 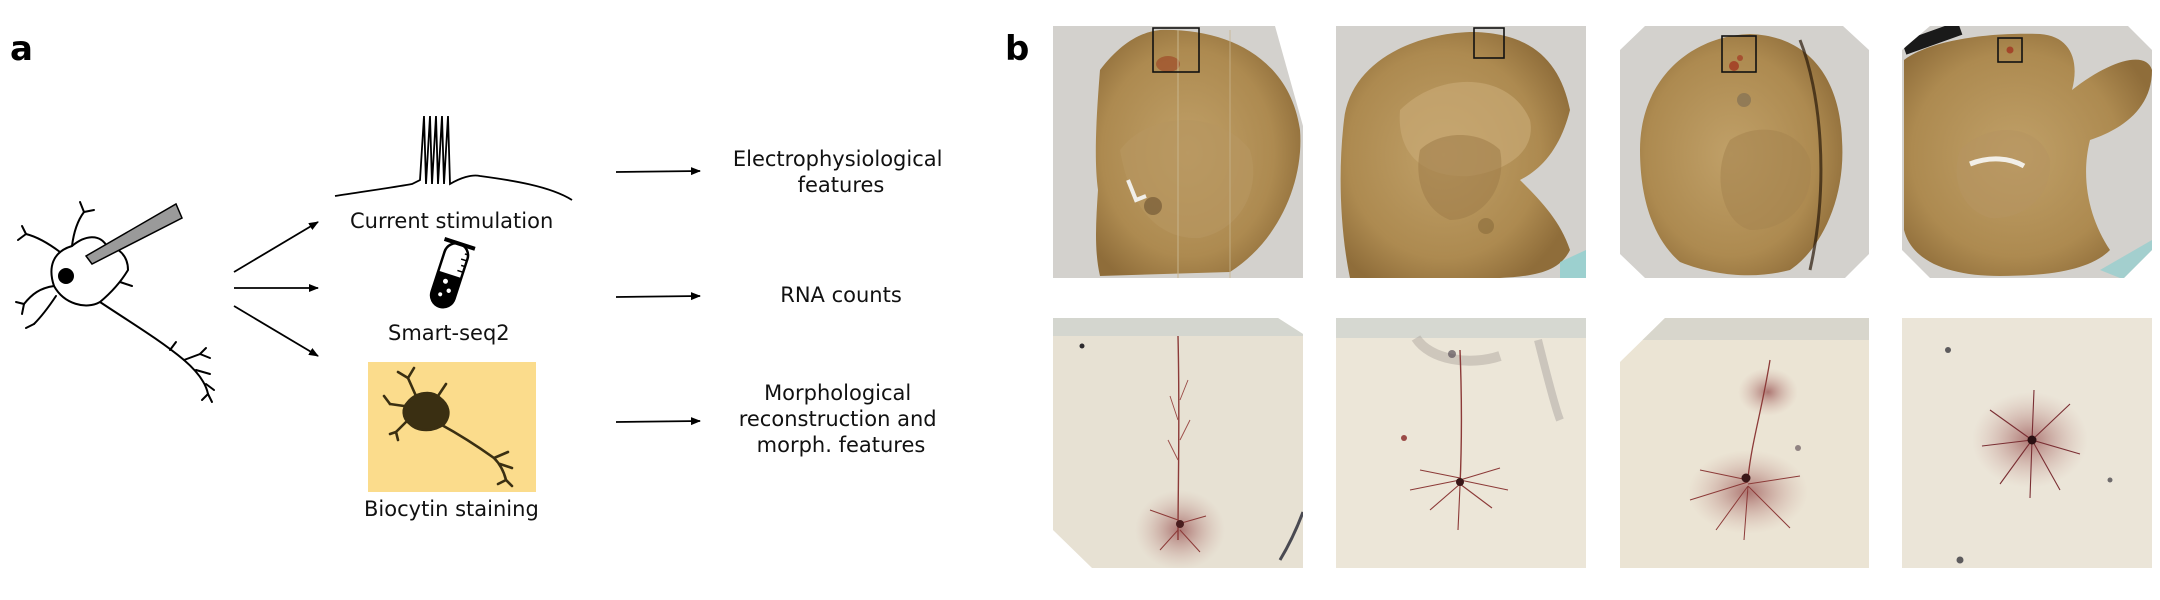 I want to click on arrow-to-biocytin-staining, so click(x=276, y=331).